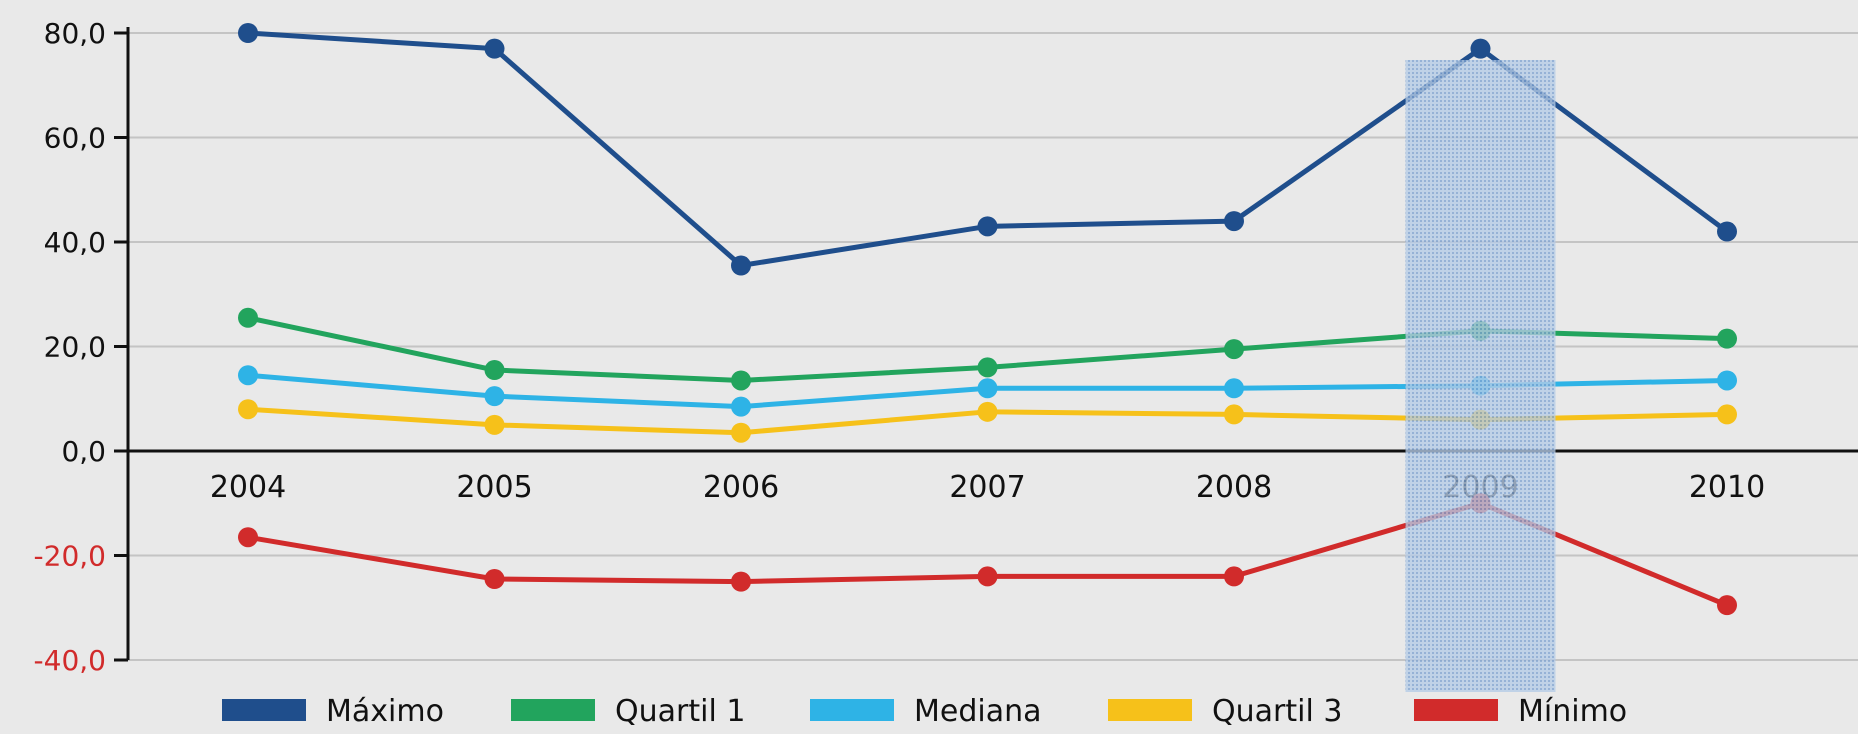 The width and height of the screenshot is (1858, 734). Describe the element at coordinates (385, 711) in the screenshot. I see `legend-label: Máximo` at that location.